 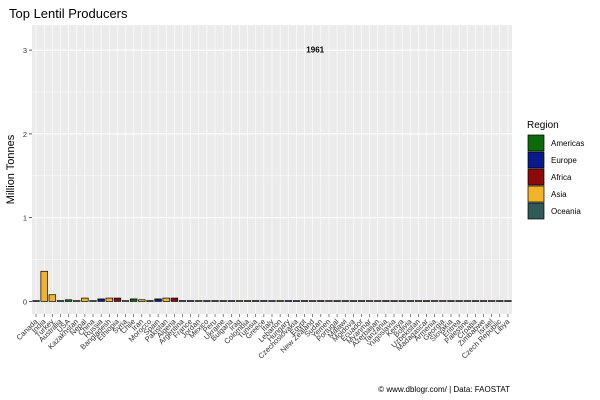 I want to click on bar-kenya, so click(x=402, y=301).